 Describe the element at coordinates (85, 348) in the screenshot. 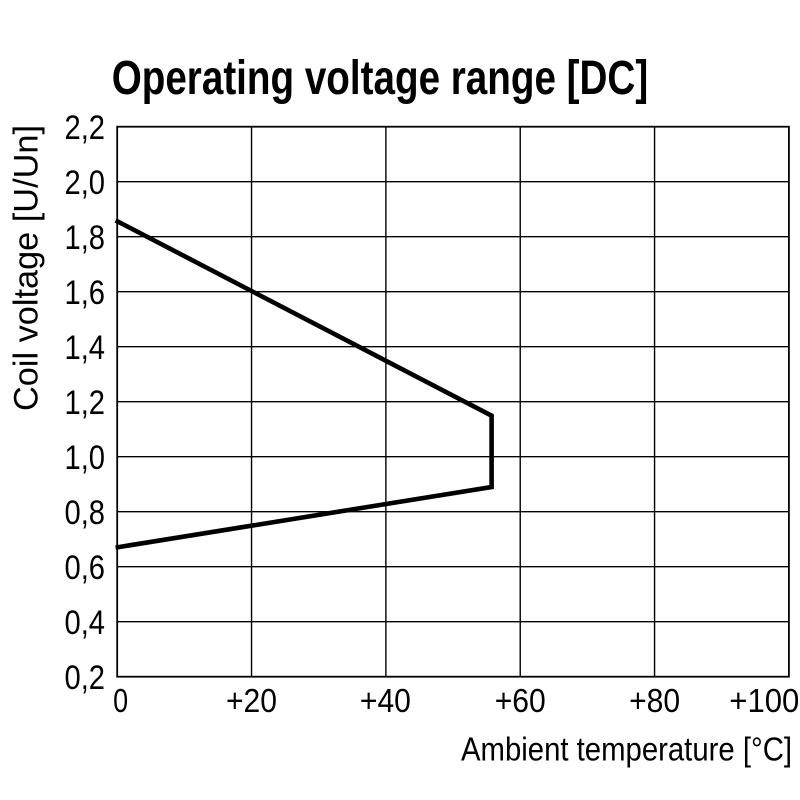

I see `svg-text: 1,4` at that location.